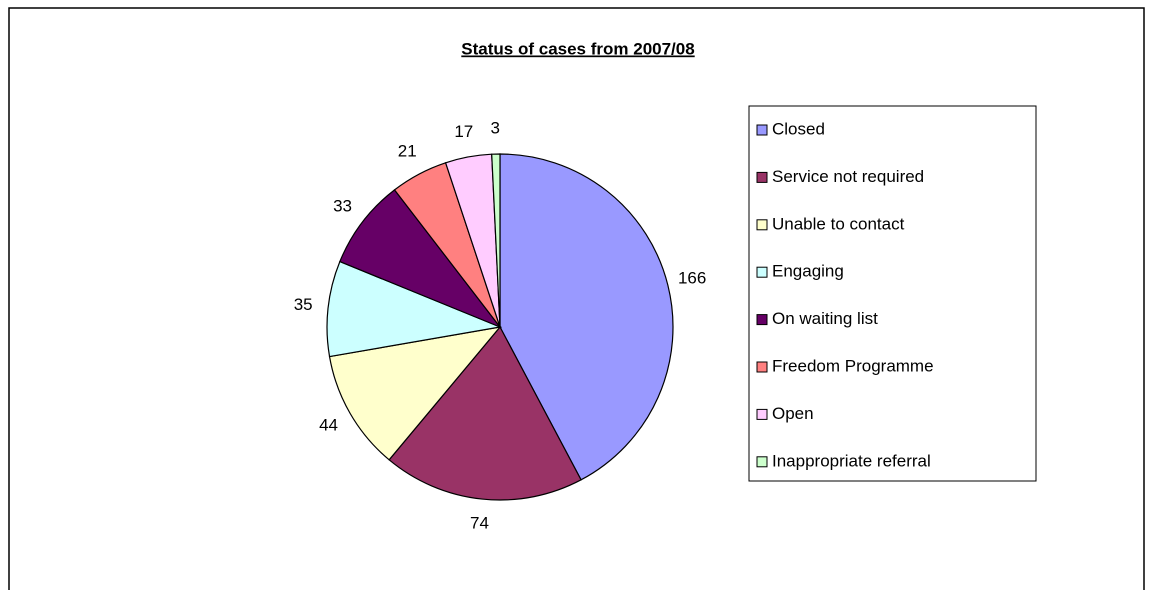  I want to click on data-label: 17, so click(463, 131).